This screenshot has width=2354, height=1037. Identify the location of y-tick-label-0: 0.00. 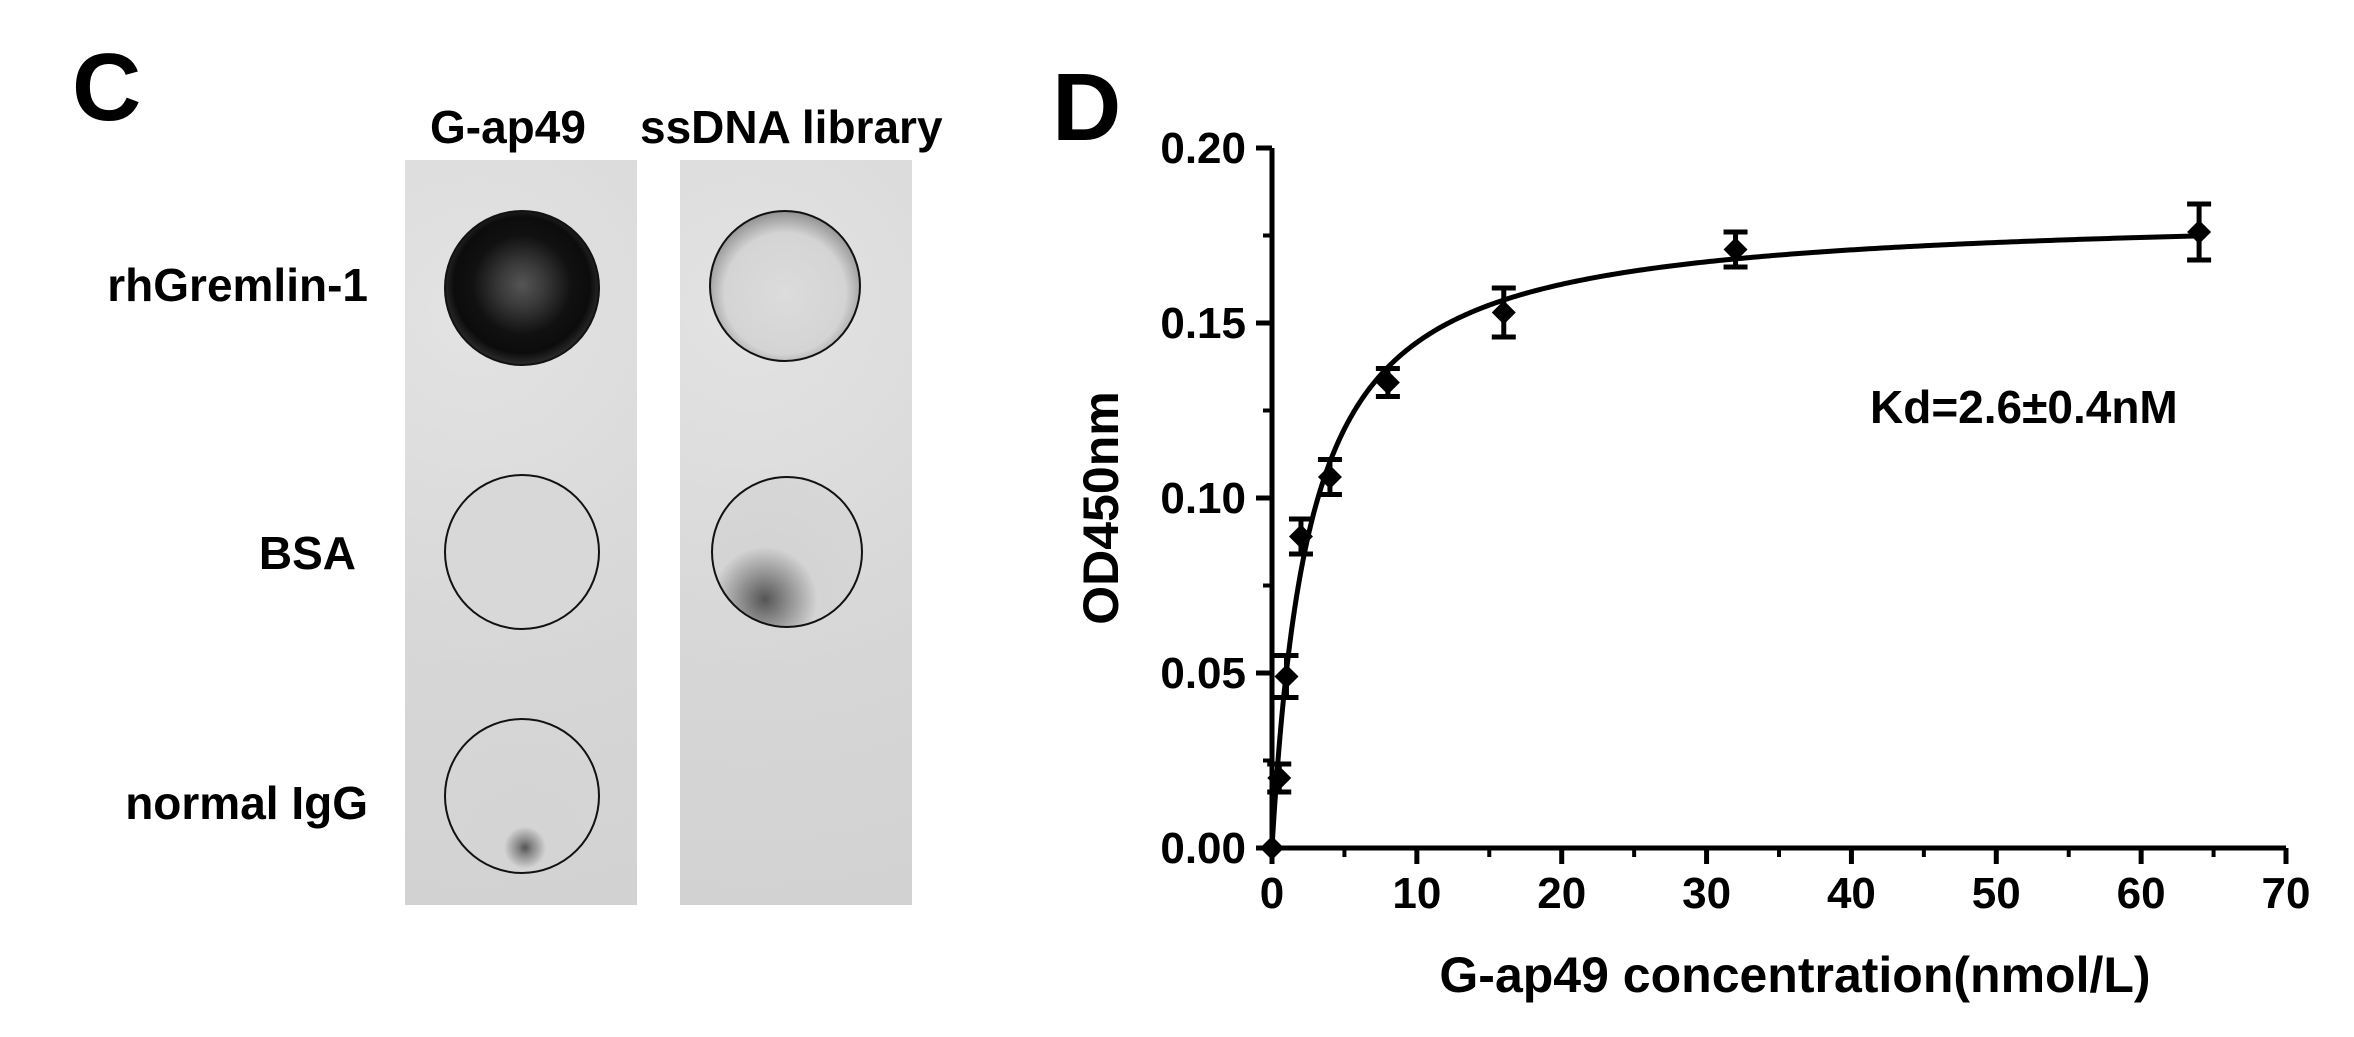
(1203, 848).